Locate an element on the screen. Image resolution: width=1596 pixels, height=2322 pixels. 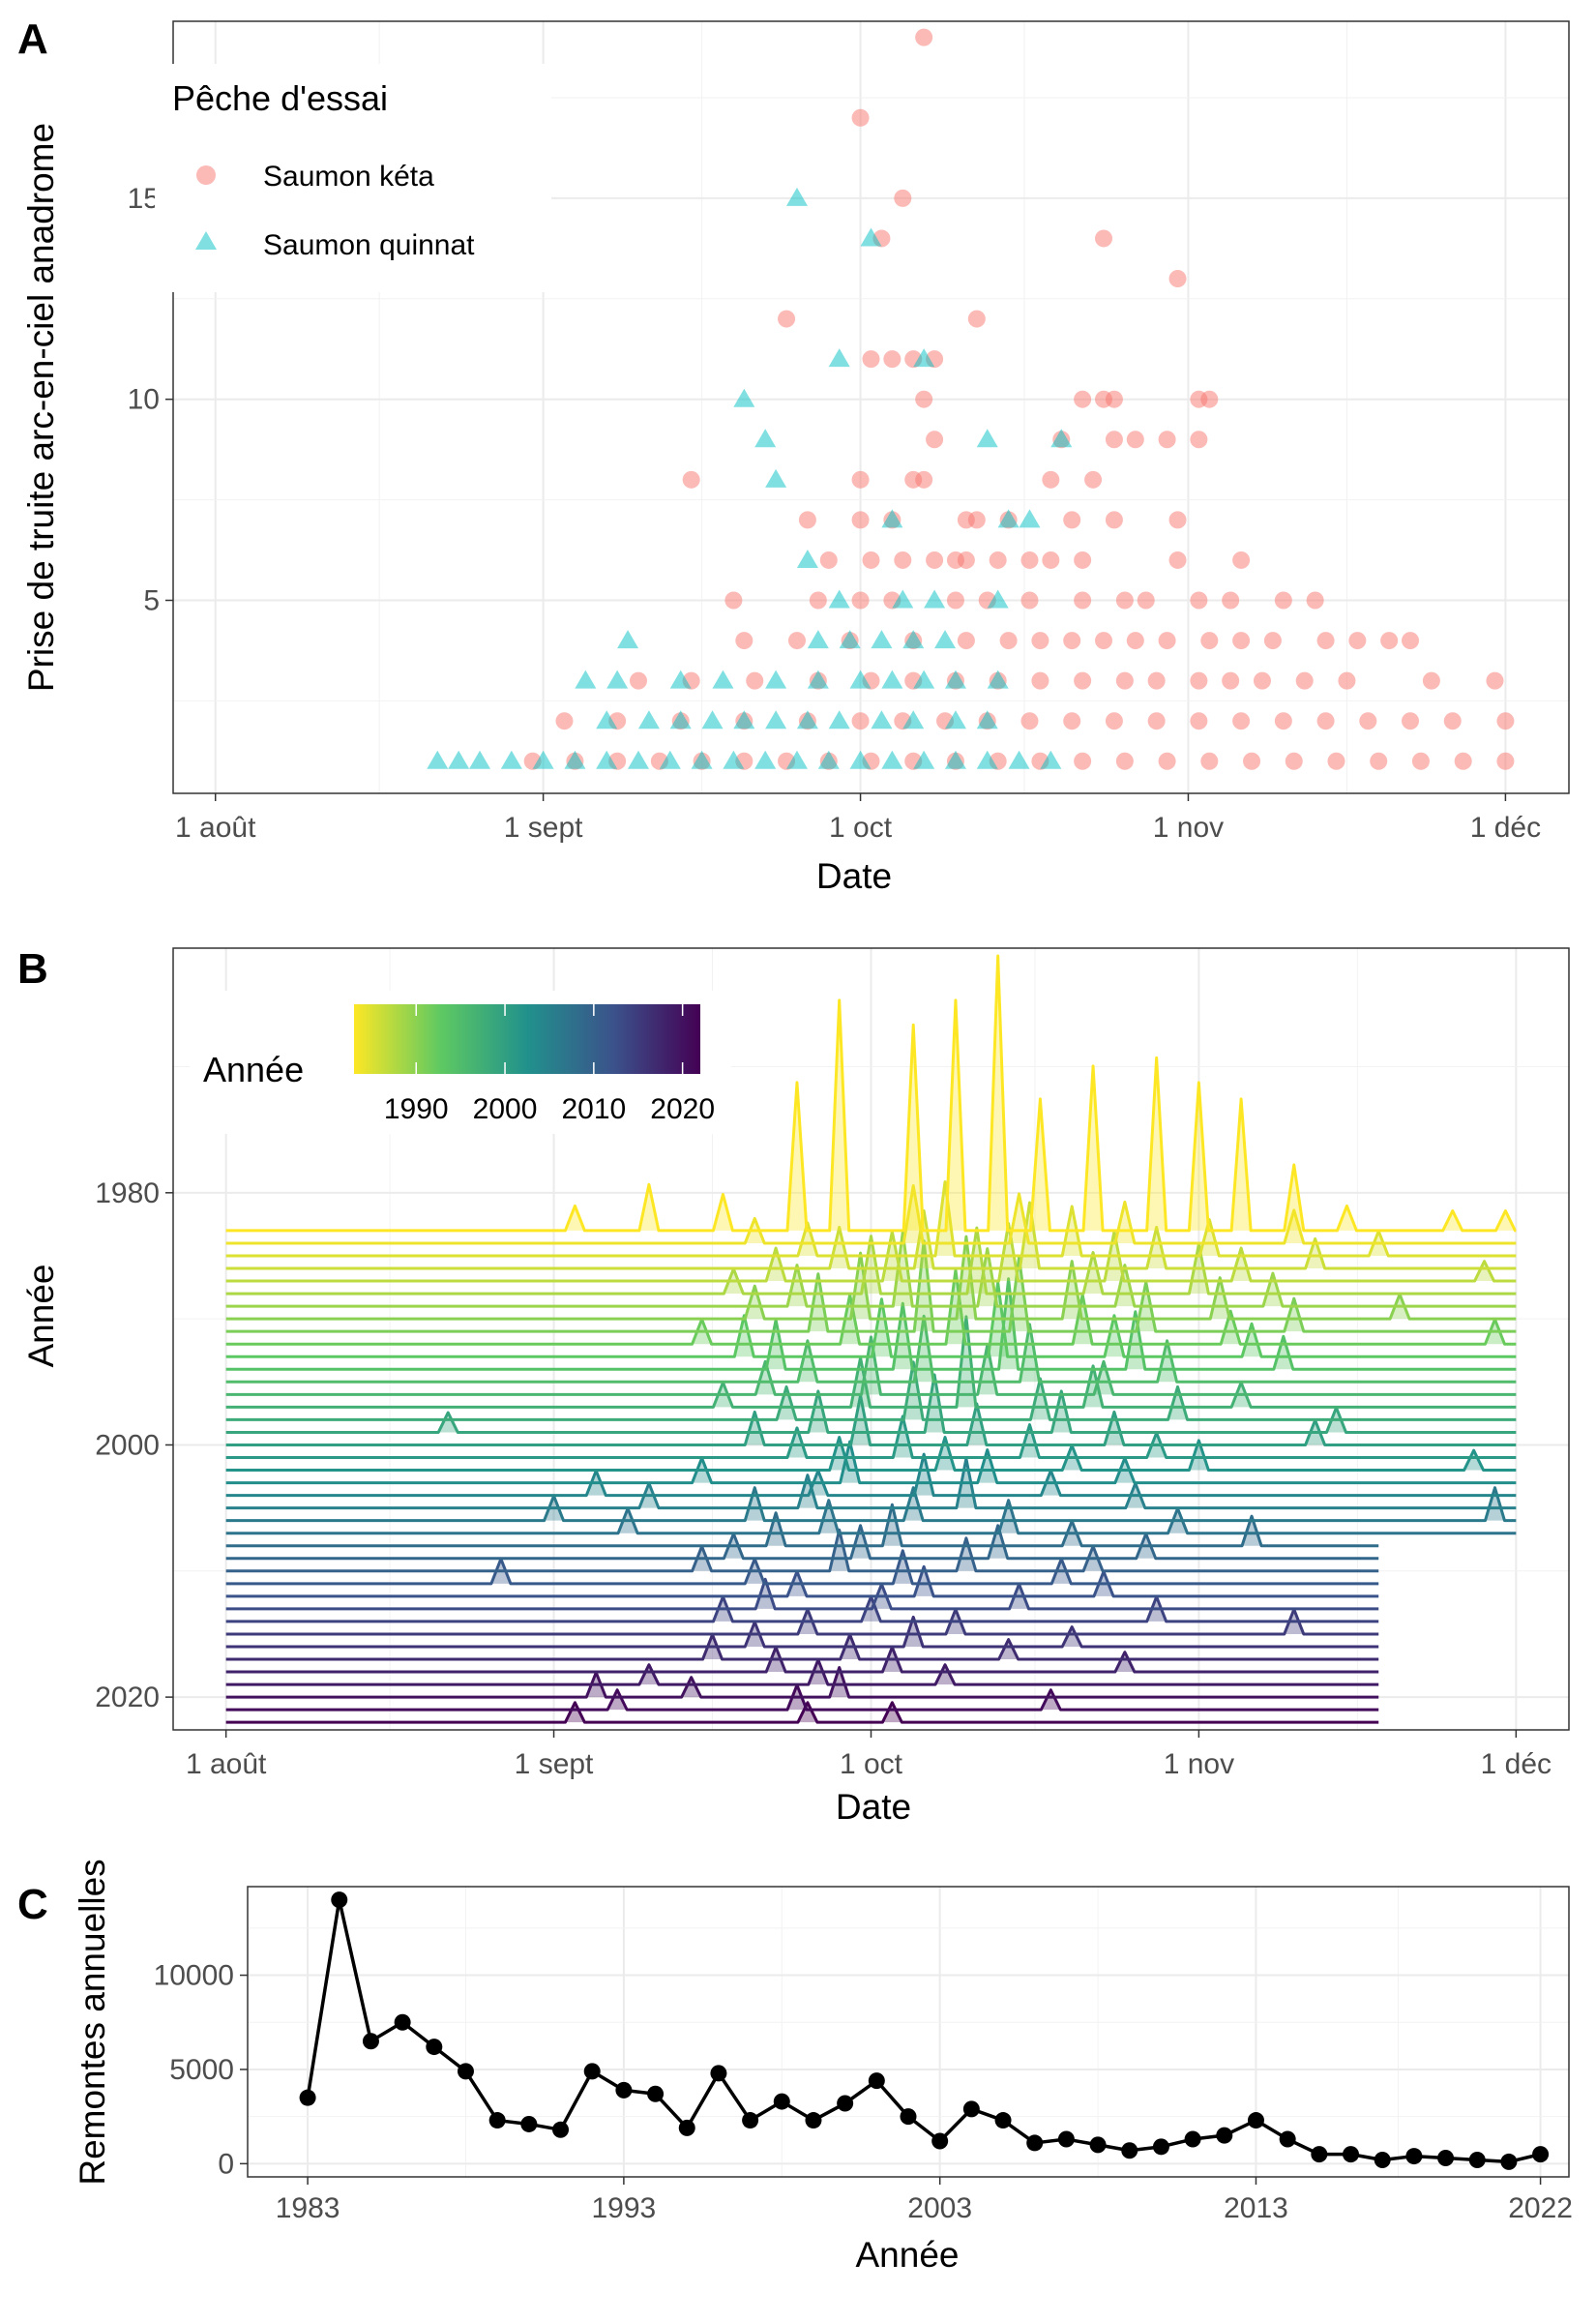
y-tick-label: 5000 is located at coordinates (201, 2070).